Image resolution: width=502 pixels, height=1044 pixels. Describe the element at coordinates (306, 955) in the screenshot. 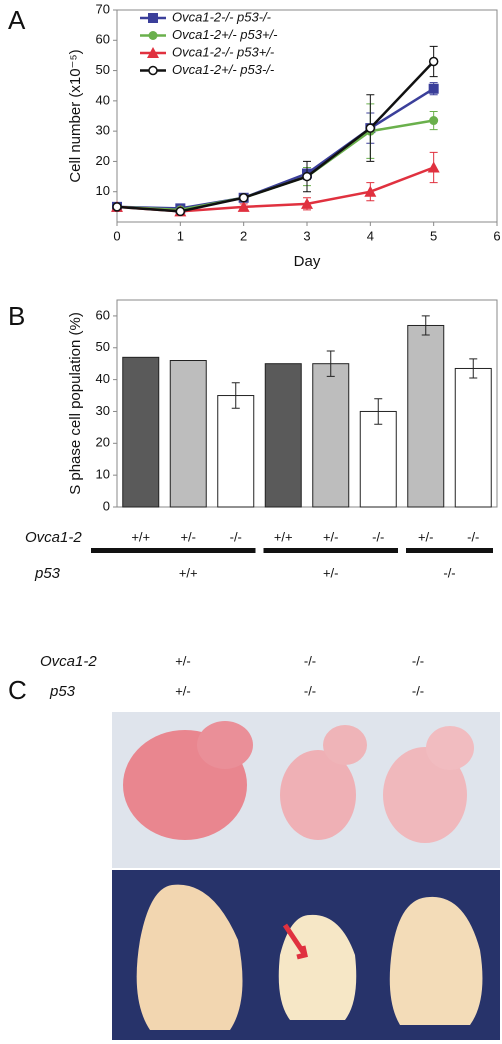

I see `photo-skulls` at that location.